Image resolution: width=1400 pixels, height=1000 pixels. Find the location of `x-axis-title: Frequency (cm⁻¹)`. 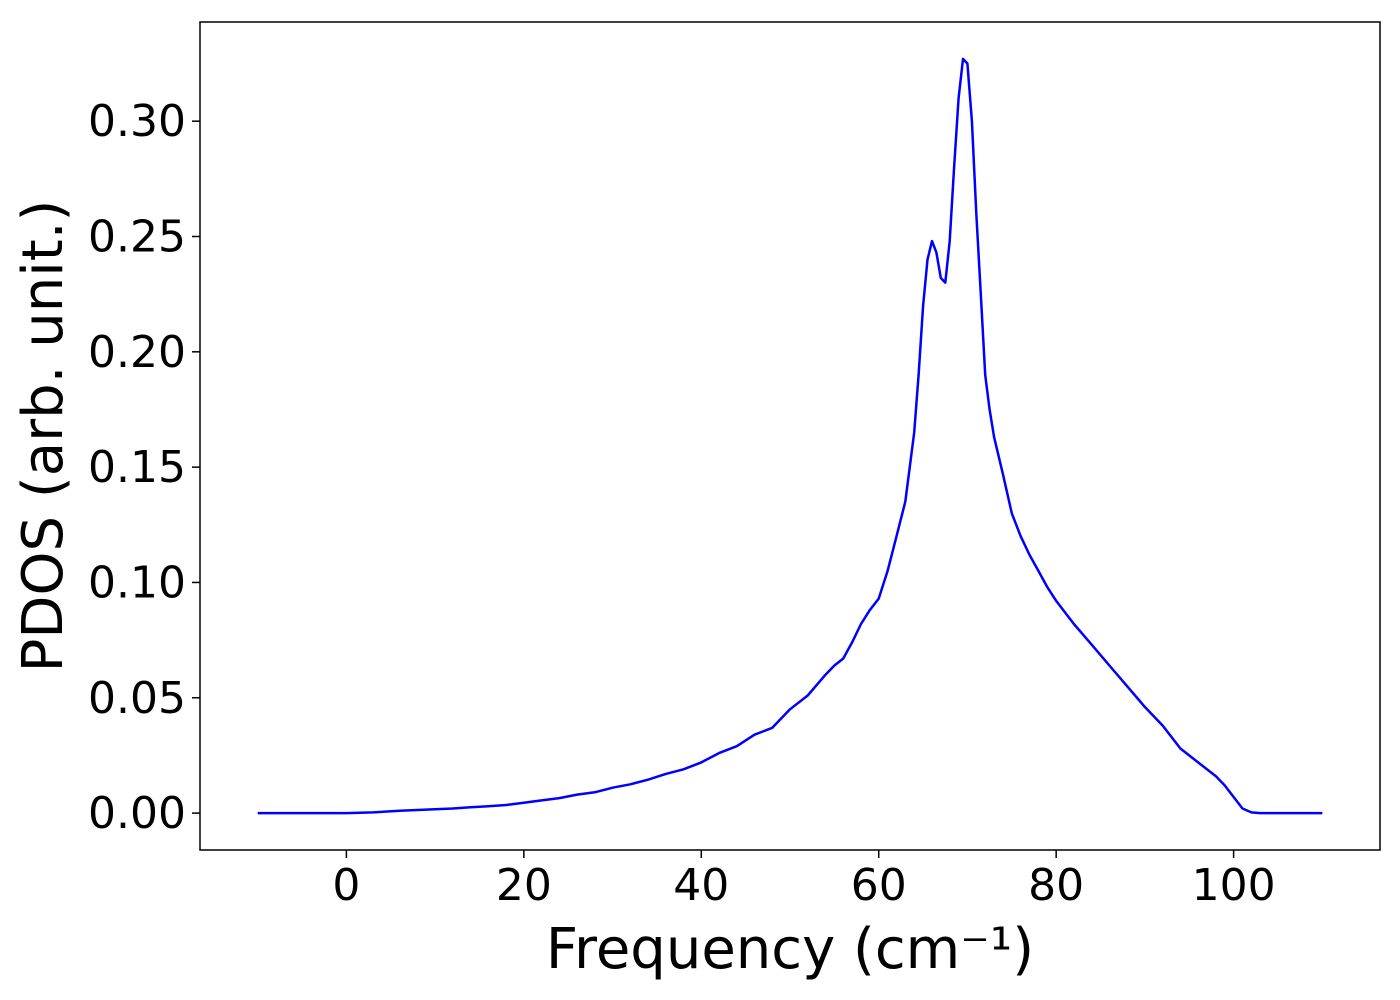

x-axis-title: Frequency (cm⁻¹) is located at coordinates (790, 949).